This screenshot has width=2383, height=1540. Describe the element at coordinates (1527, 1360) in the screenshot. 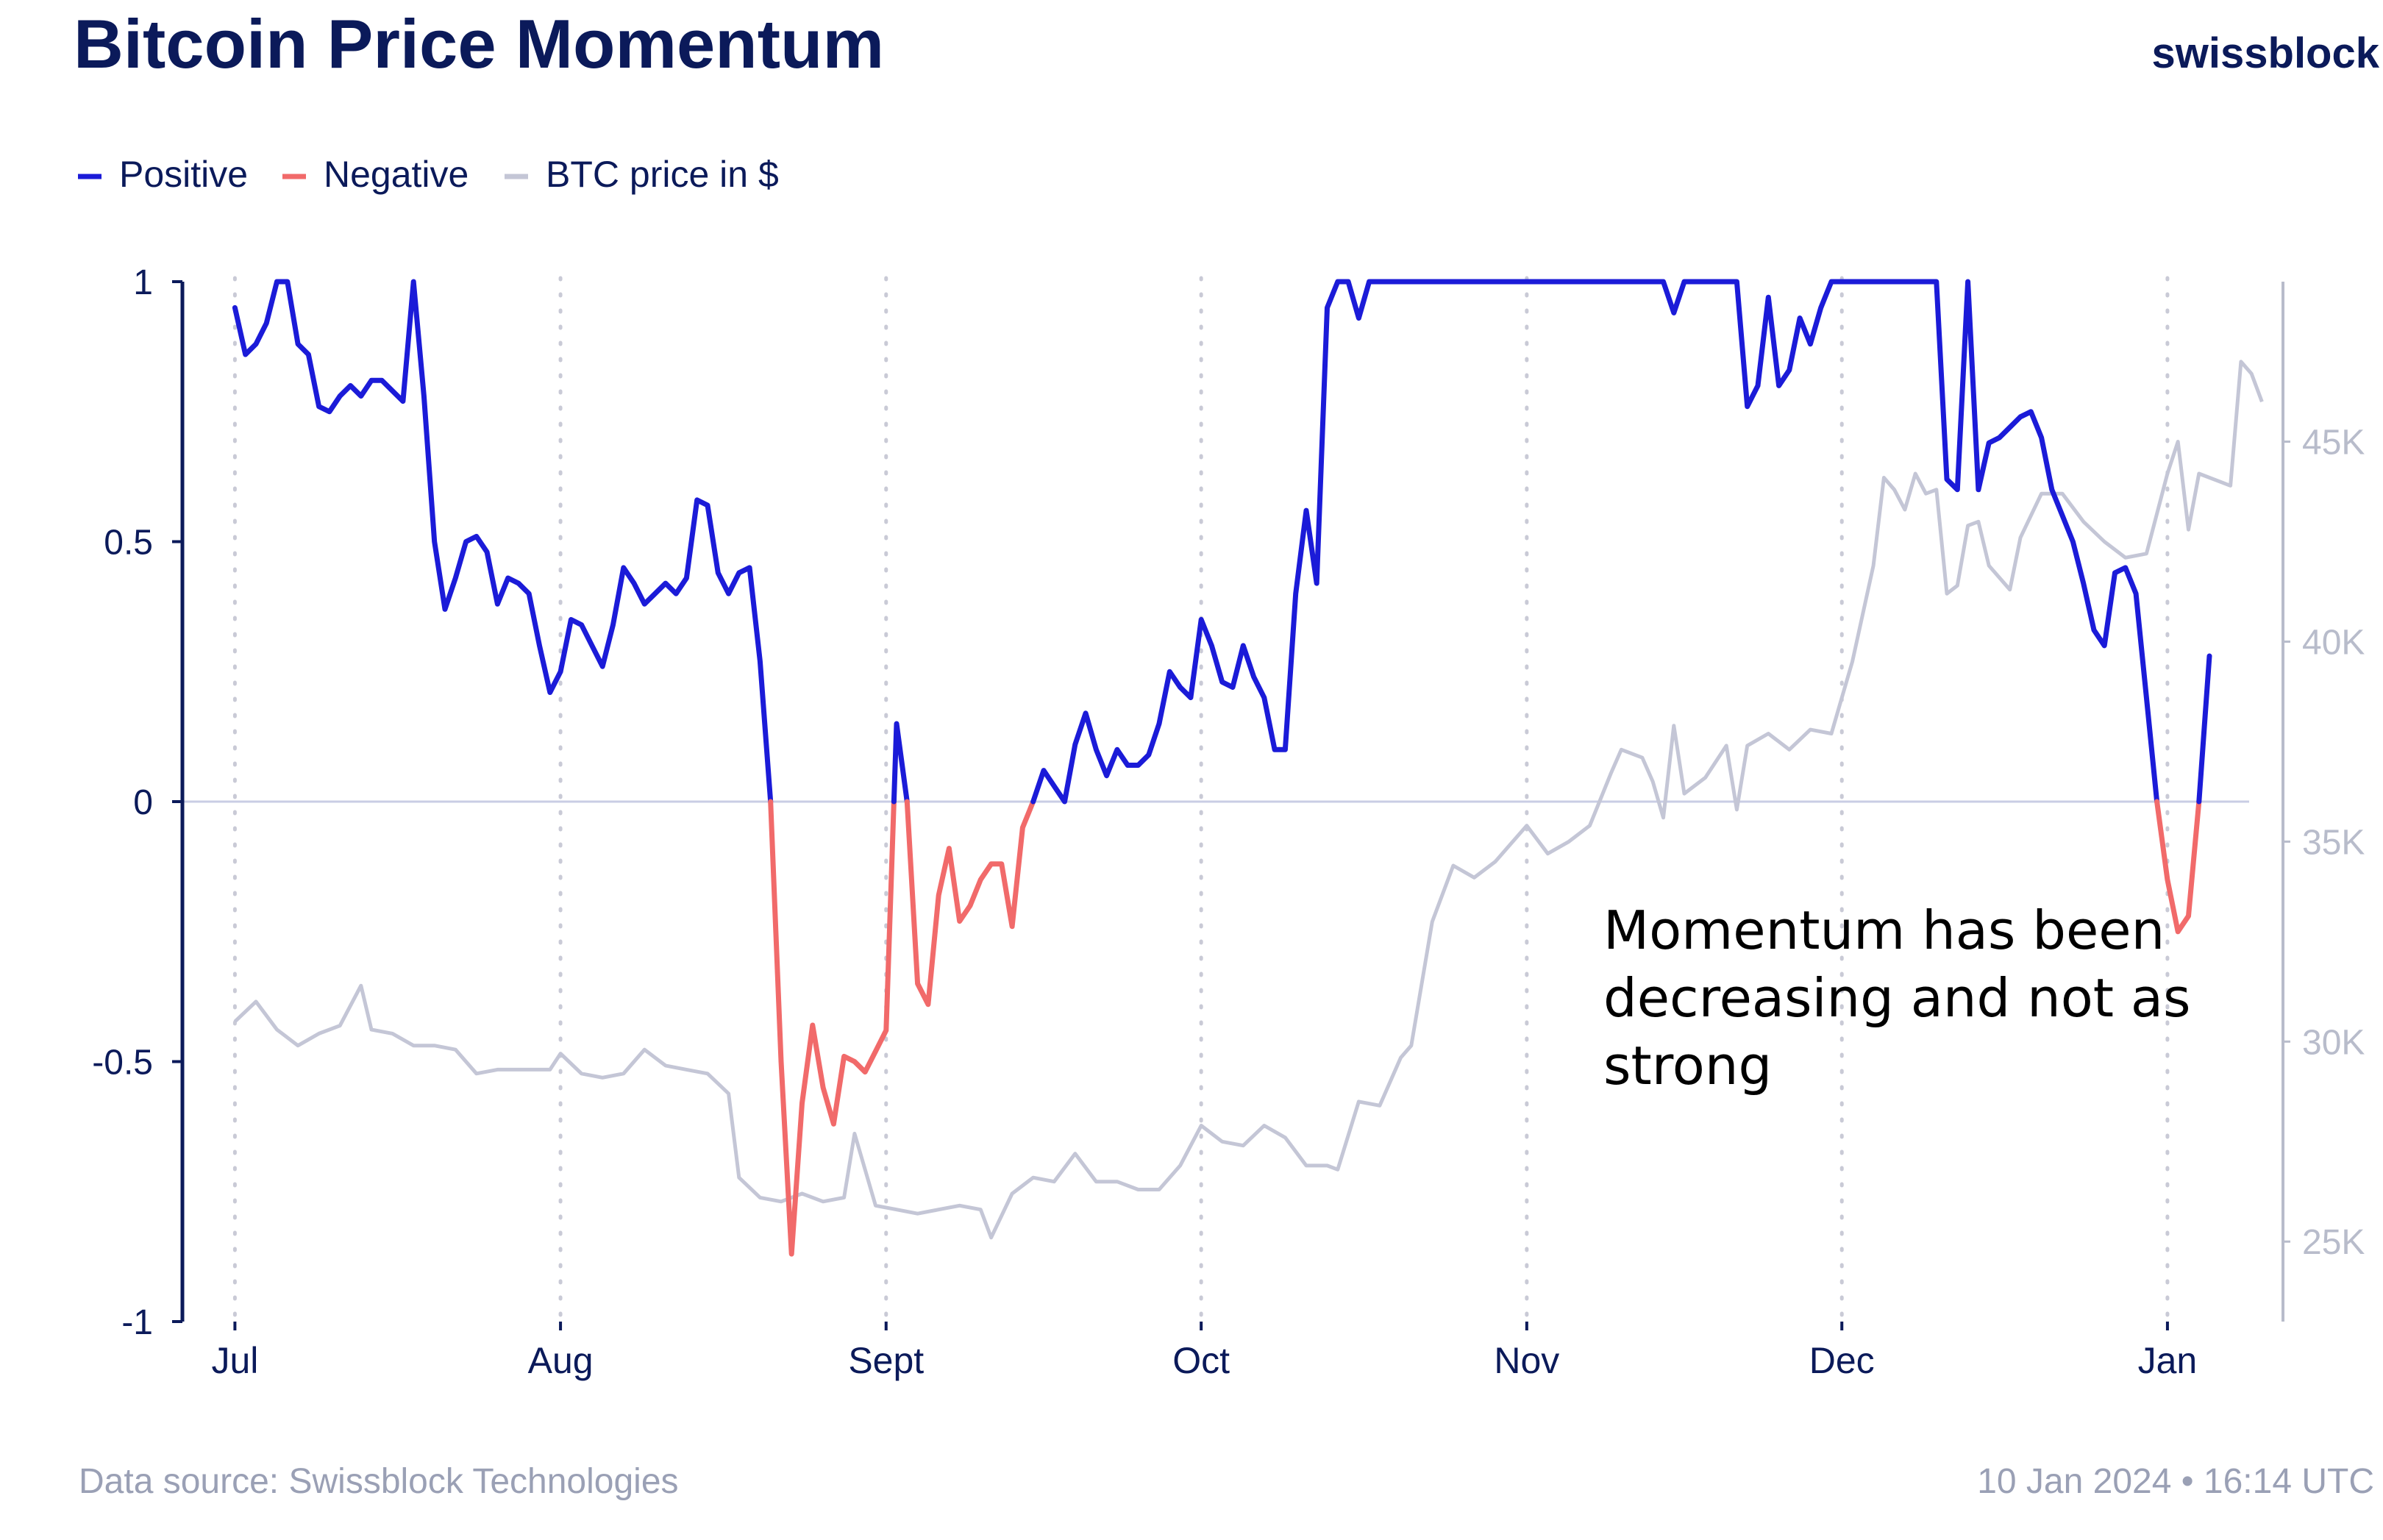

I see `x-tick-label: Nov` at that location.